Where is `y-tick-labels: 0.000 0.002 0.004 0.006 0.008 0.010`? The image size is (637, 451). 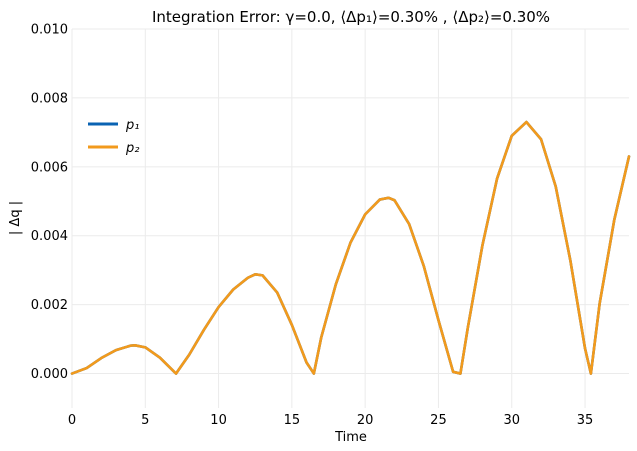 y-tick-labels: 0.000 0.002 0.004 0.006 0.008 0.010 is located at coordinates (49, 203).